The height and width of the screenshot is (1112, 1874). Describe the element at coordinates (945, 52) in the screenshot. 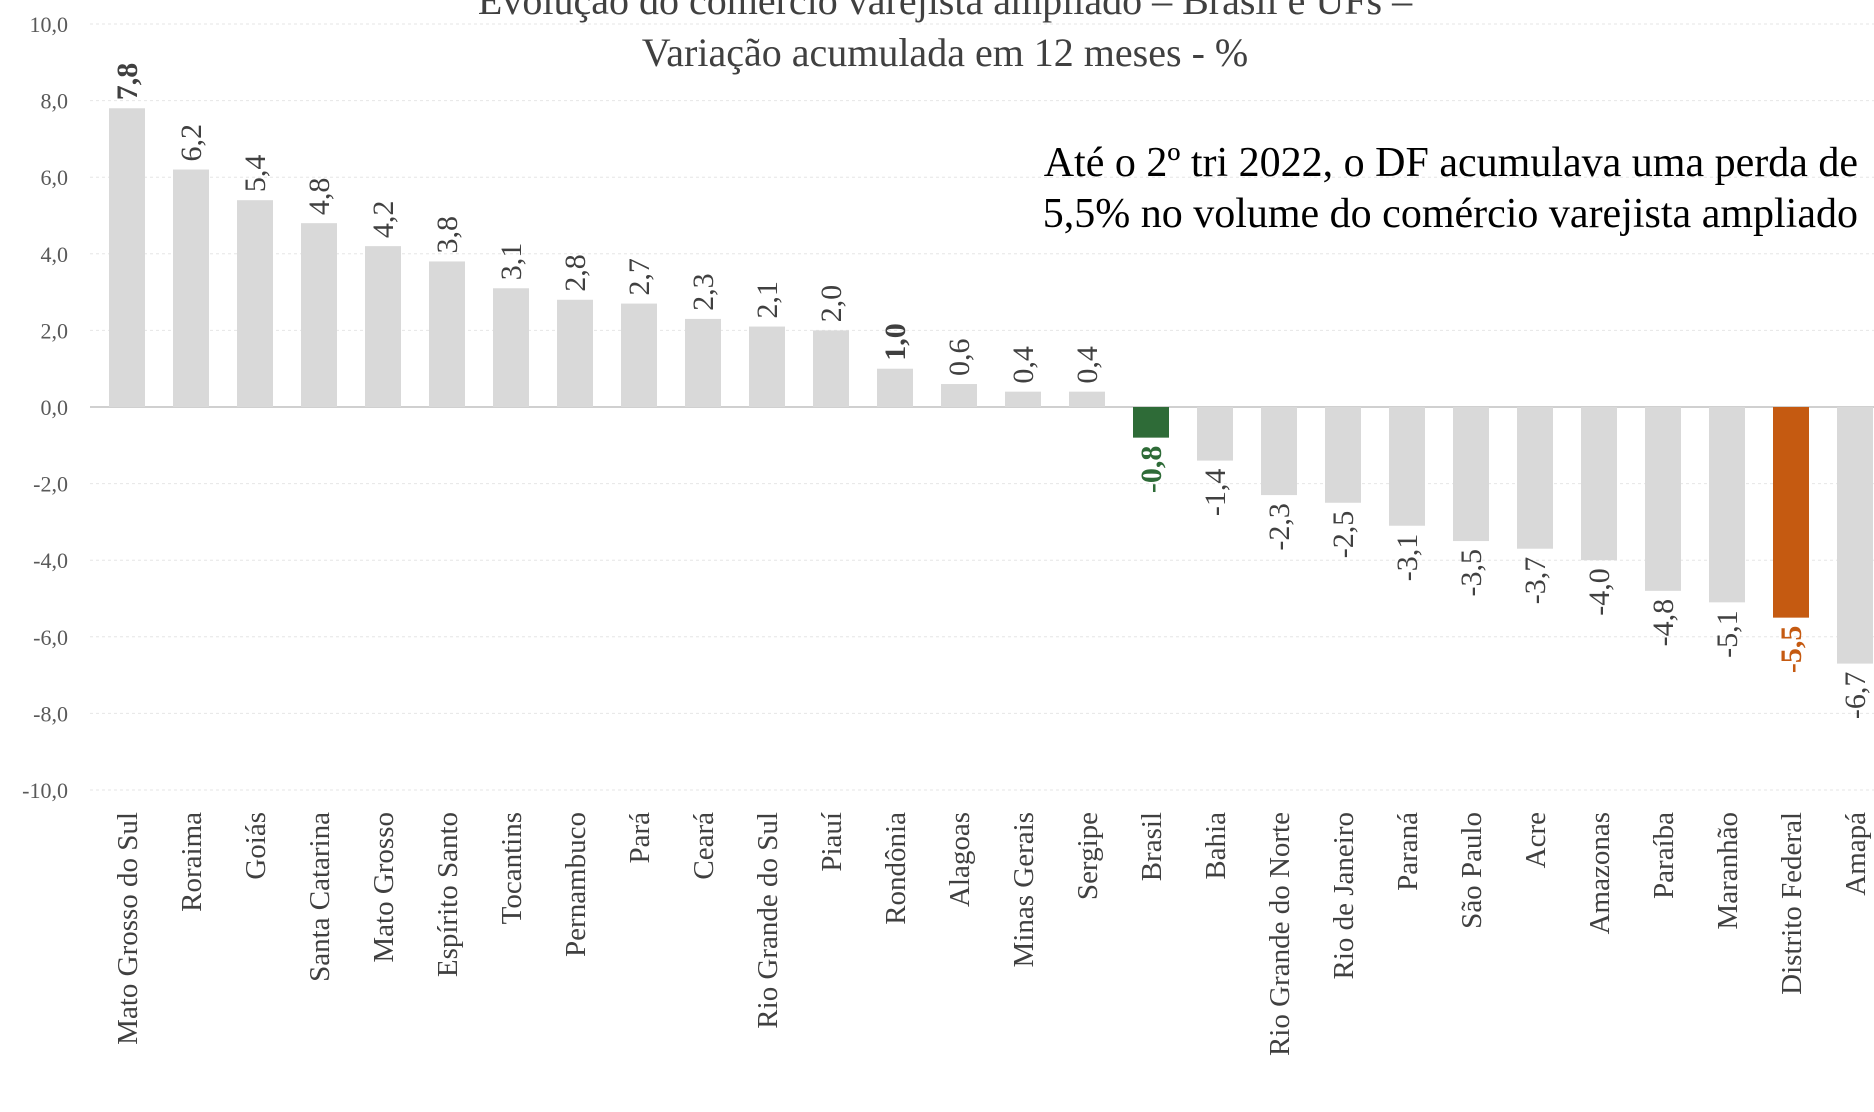

I see `chart-title-line-2: Variação acumulada em 12 meses - %` at that location.